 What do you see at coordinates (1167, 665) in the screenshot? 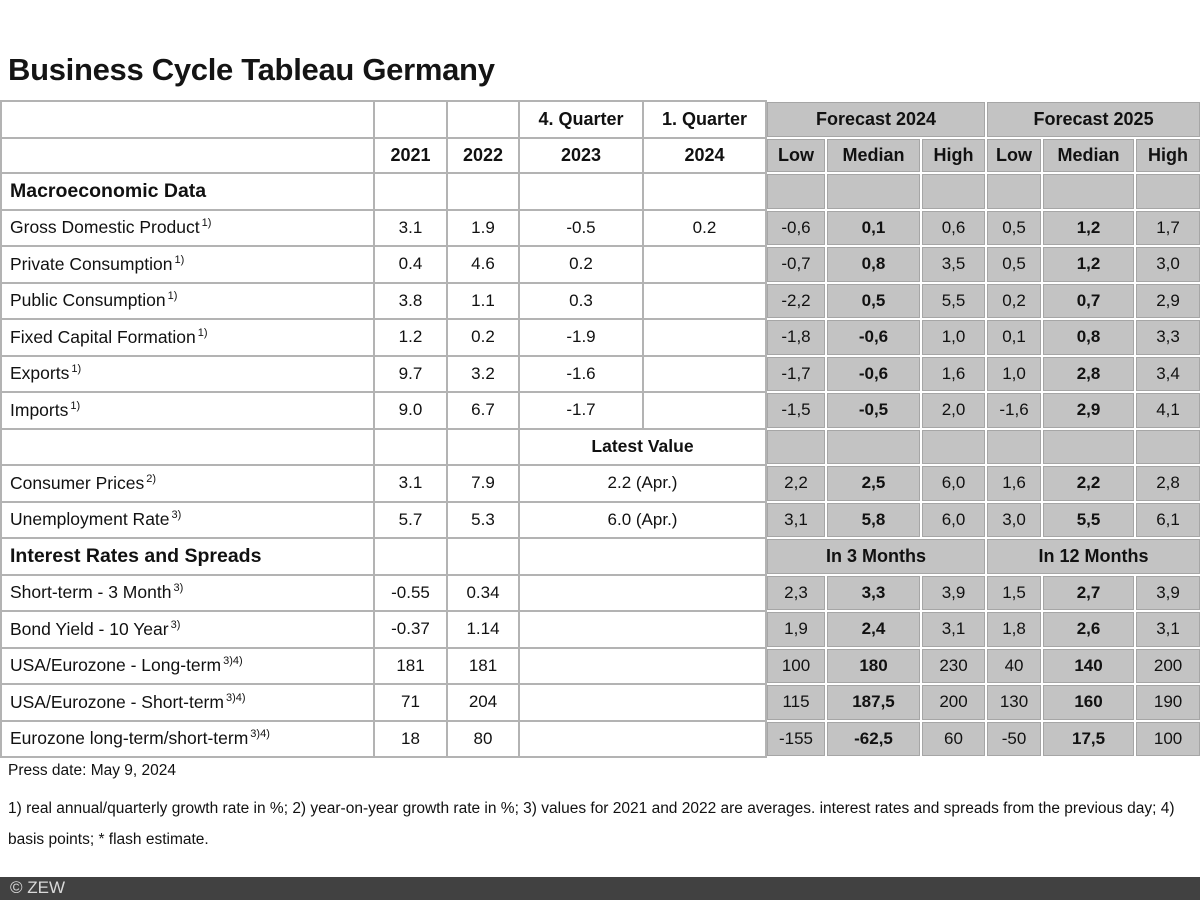
I see `forecast-cell: 200` at bounding box center [1167, 665].